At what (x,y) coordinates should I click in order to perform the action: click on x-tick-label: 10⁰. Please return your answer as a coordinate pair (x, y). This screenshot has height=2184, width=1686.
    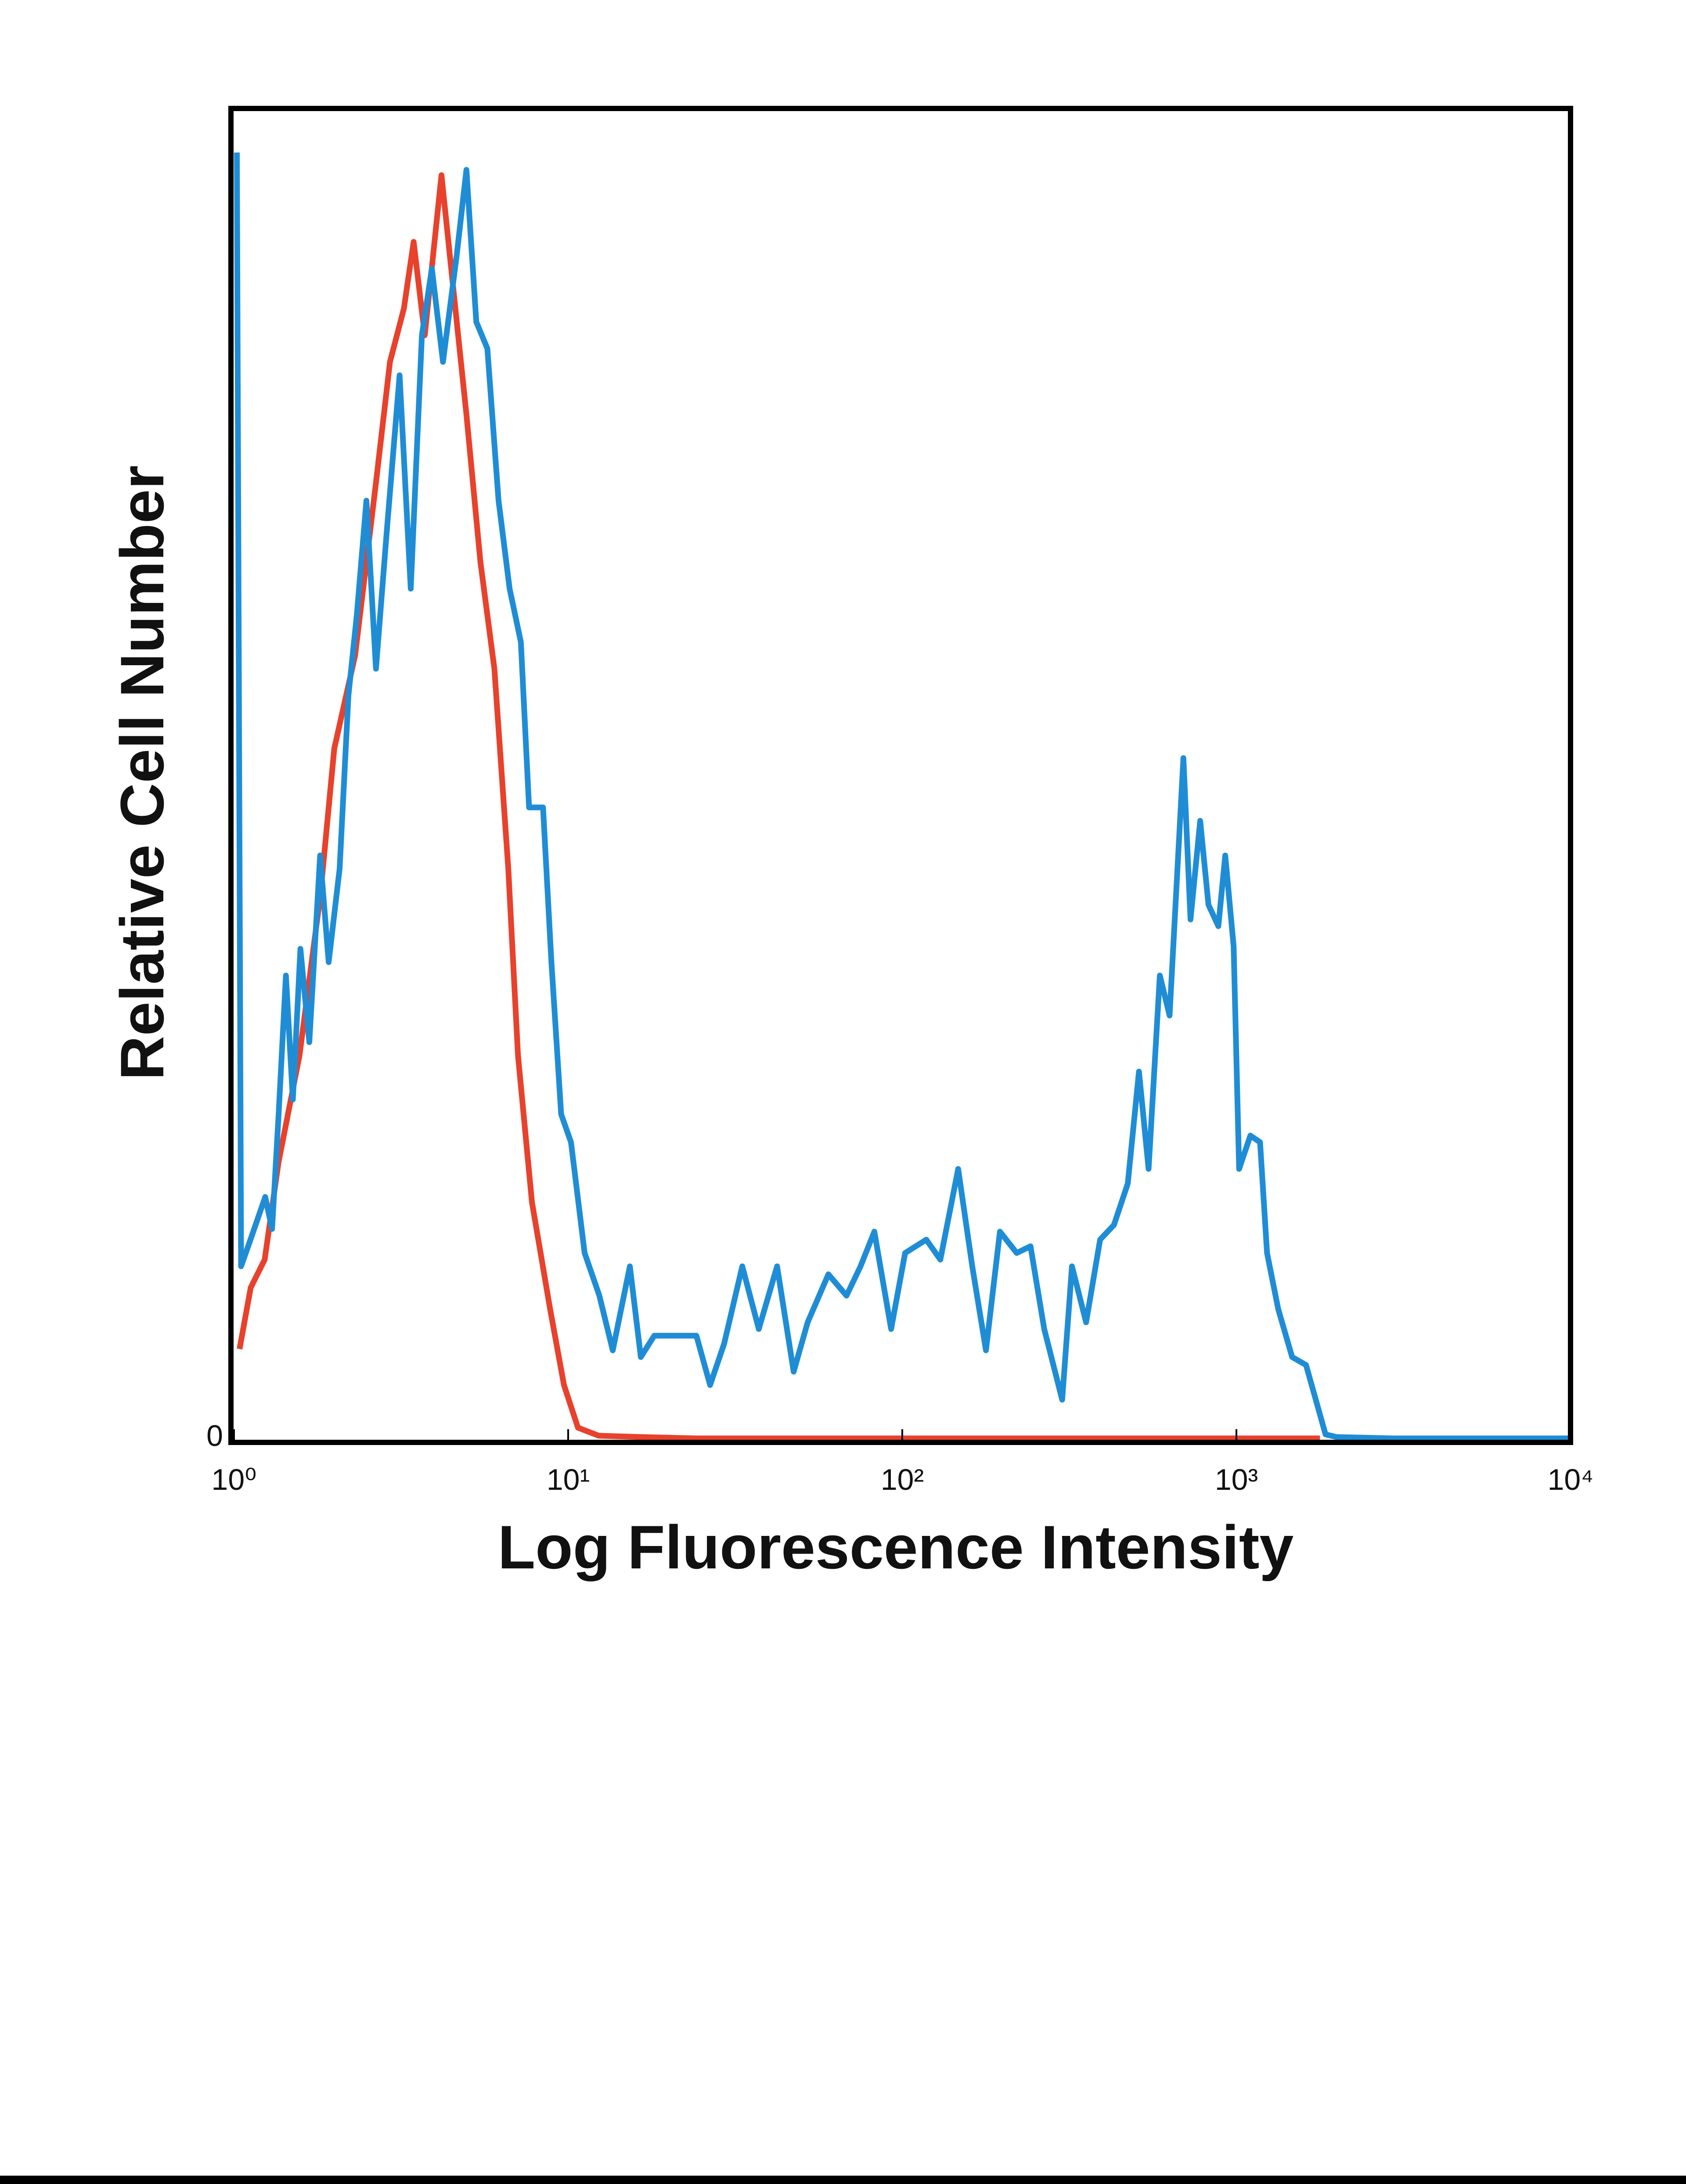
    Looking at the image, I should click on (235, 1479).